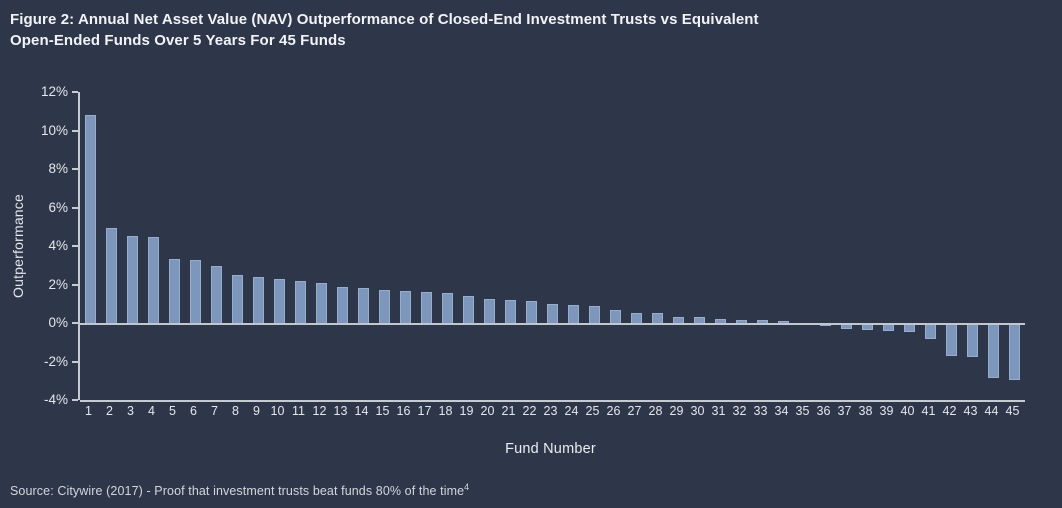 The image size is (1062, 508). I want to click on x-tick-label: 17, so click(424, 411).